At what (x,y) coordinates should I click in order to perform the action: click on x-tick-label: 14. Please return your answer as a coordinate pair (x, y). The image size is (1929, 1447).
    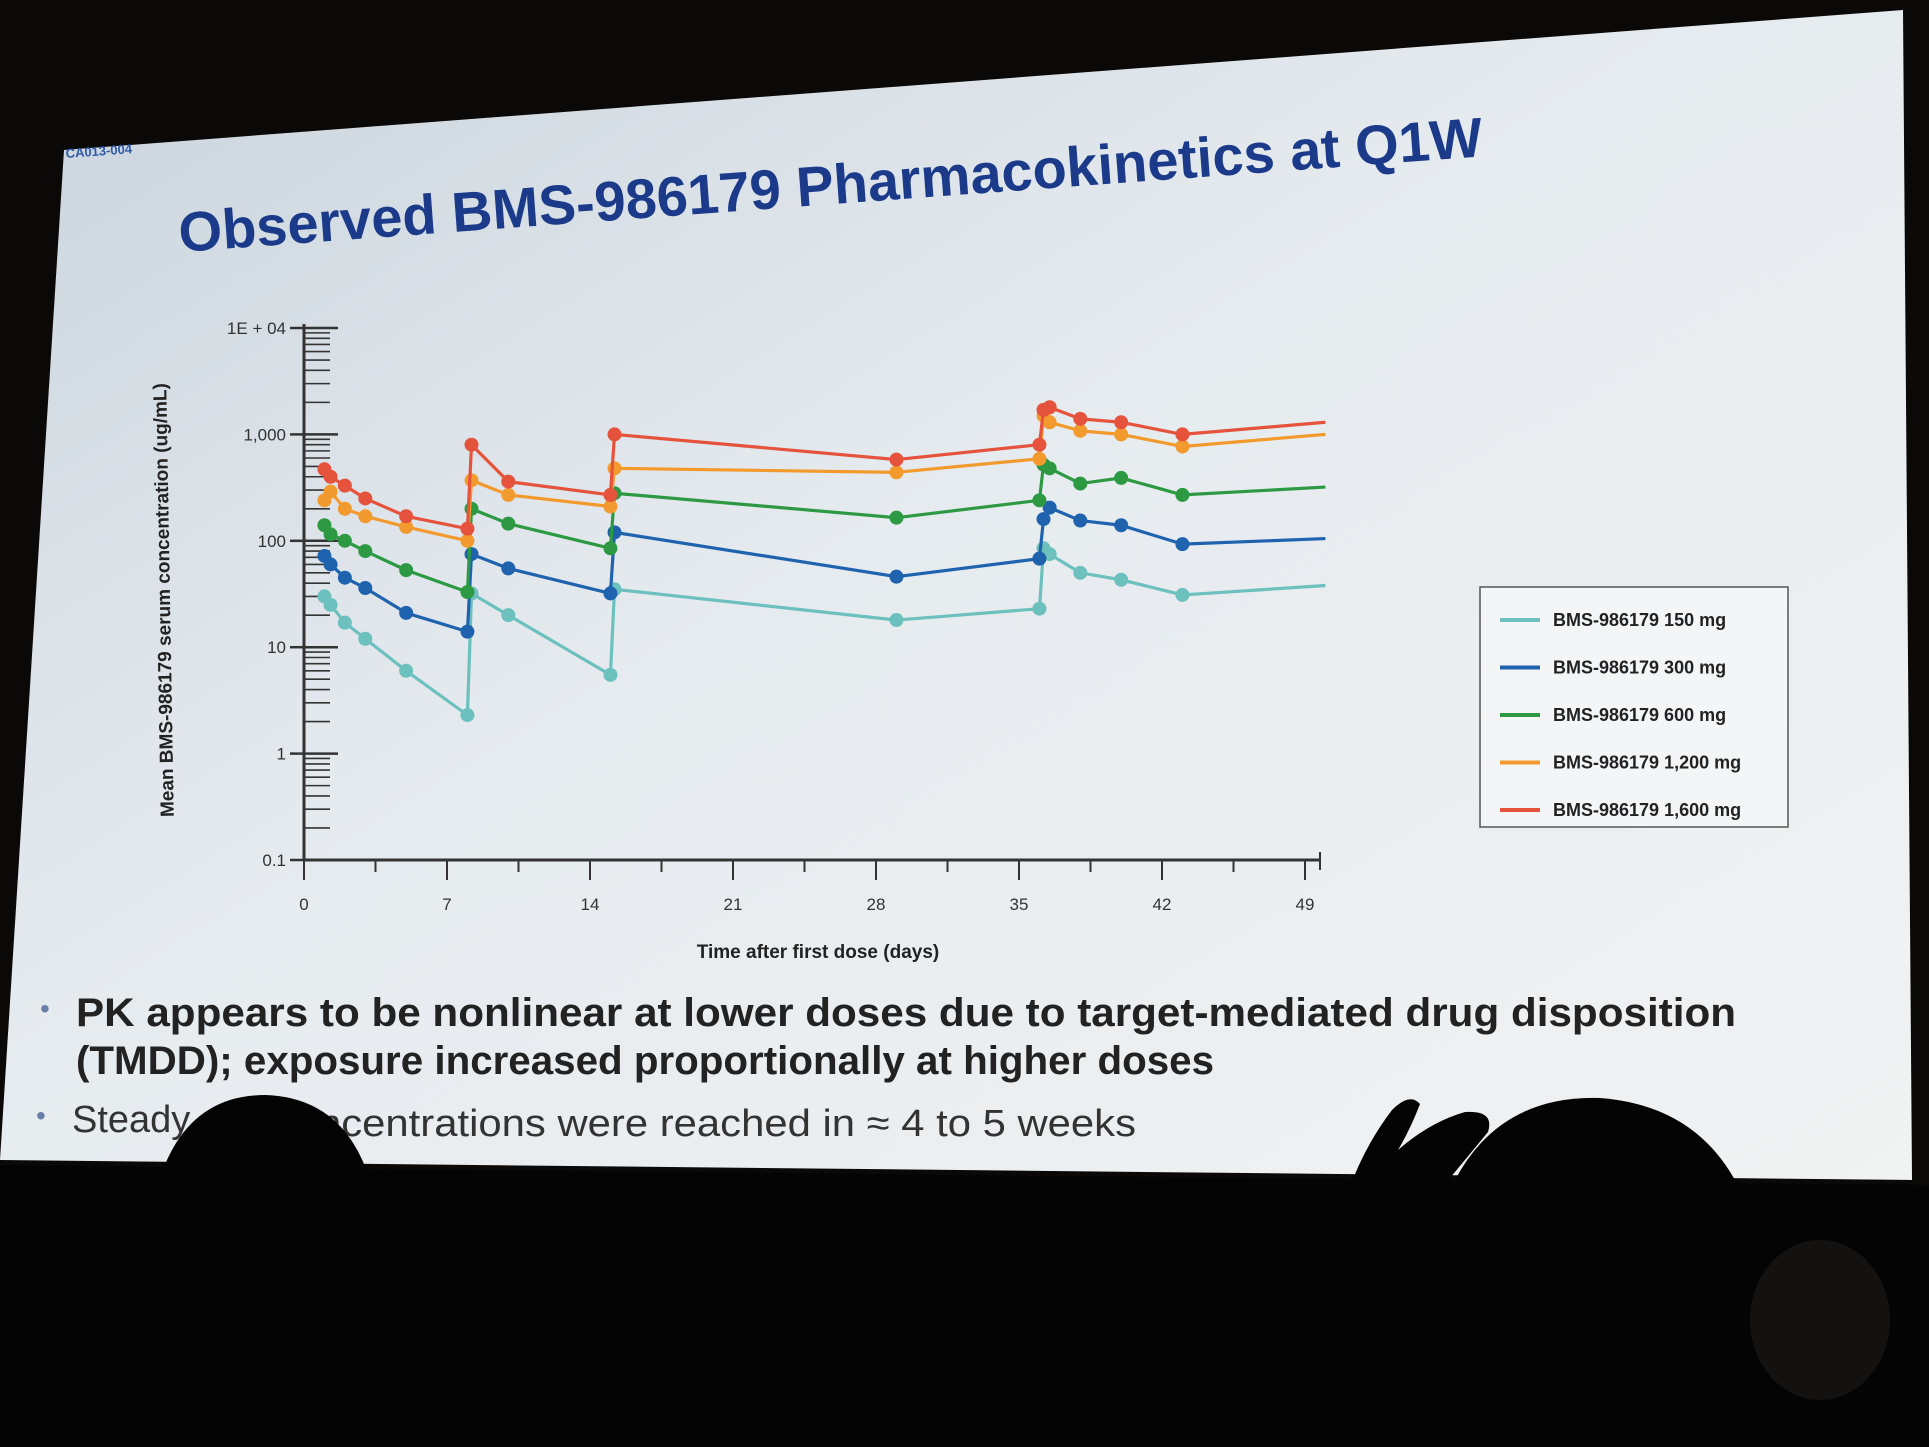
    Looking at the image, I should click on (590, 904).